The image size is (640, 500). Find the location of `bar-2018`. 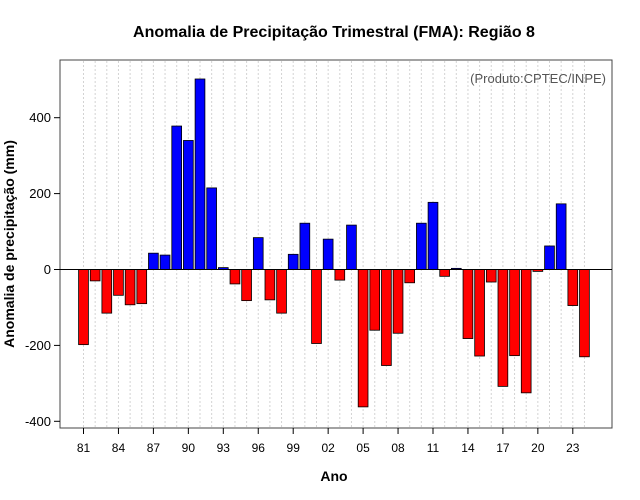

bar-2018 is located at coordinates (514, 313).